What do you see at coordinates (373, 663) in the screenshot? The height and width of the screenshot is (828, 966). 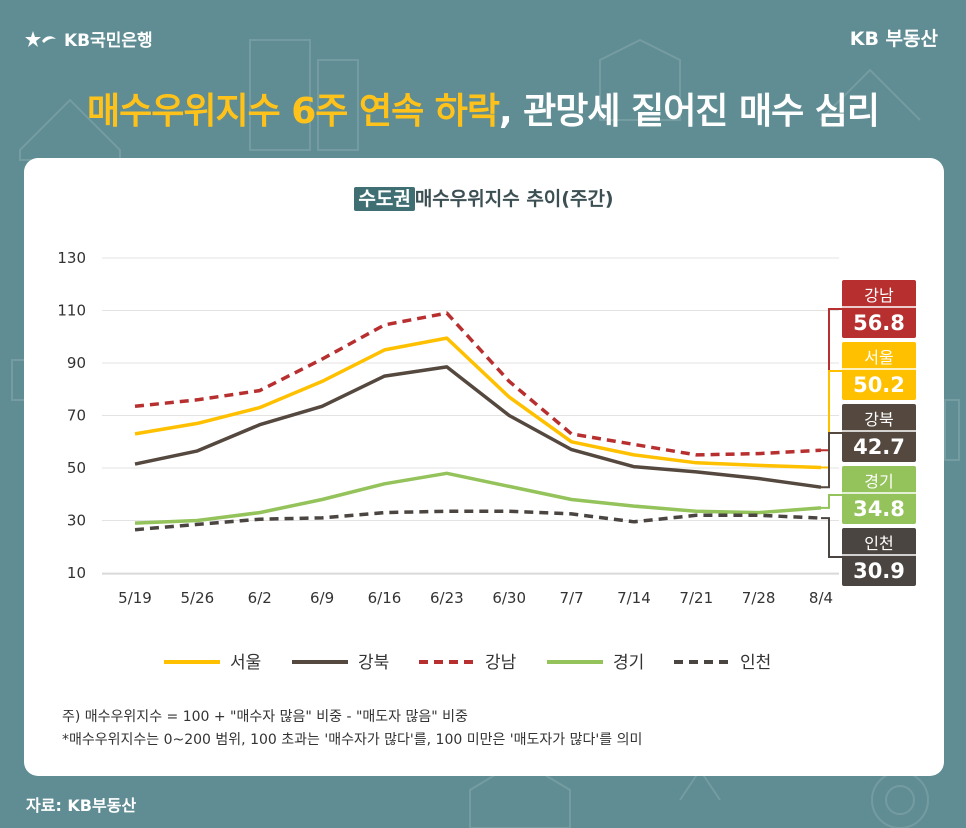 I see `legend-label: 강북` at bounding box center [373, 663].